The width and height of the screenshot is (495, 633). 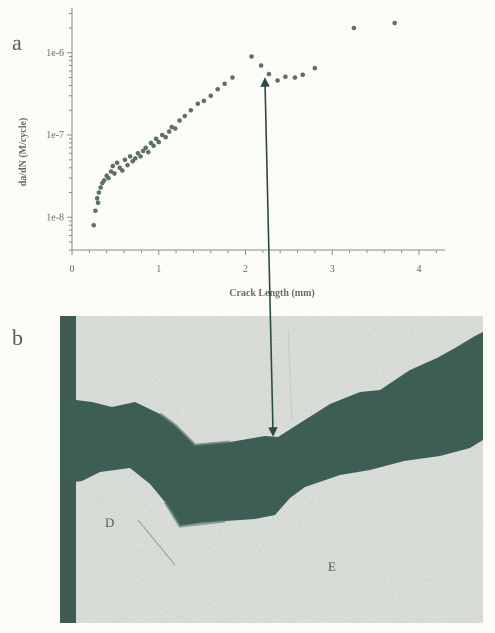 What do you see at coordinates (418, 269) in the screenshot?
I see `x-tick-label: 4` at bounding box center [418, 269].